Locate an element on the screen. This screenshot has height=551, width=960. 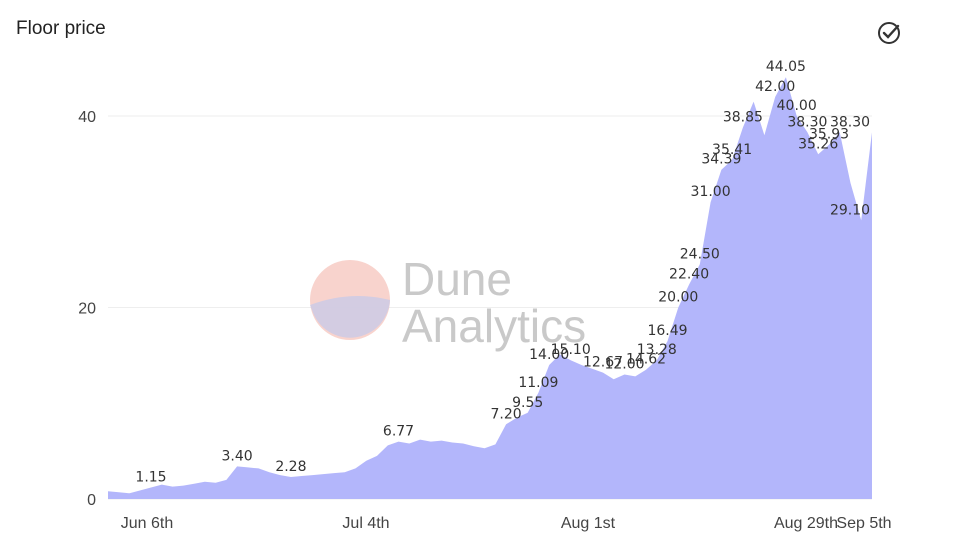
data-label: 31.00 is located at coordinates (711, 192).